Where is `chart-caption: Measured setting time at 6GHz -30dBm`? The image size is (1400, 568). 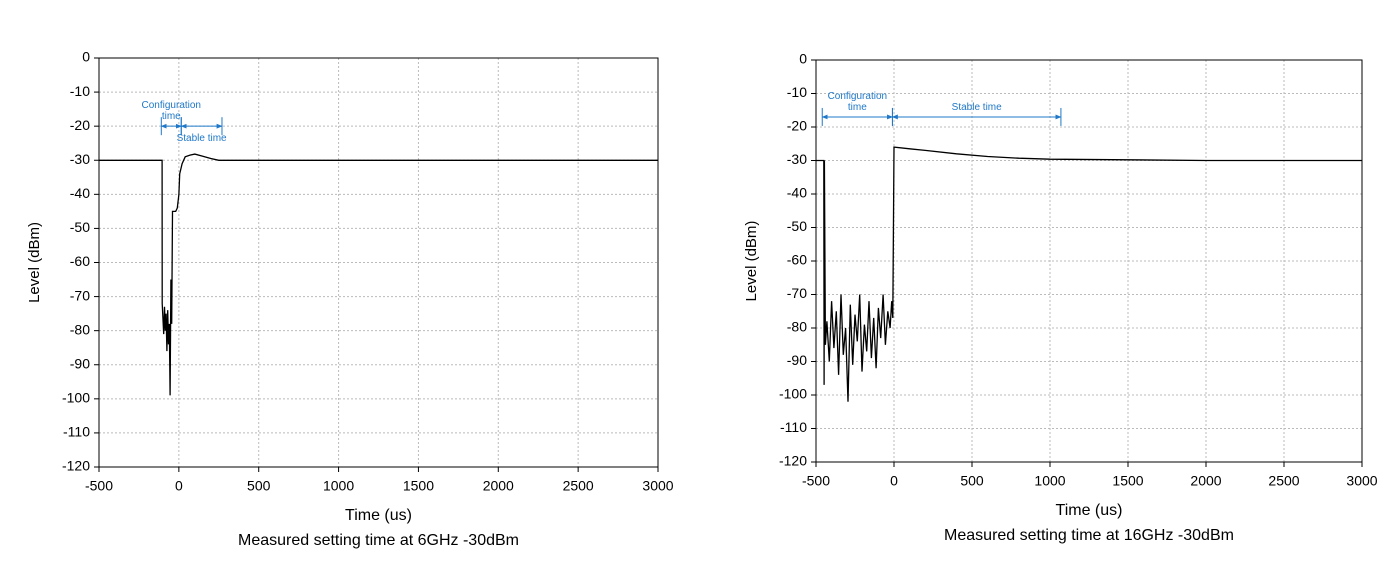
chart-caption: Measured setting time at 6GHz -30dBm is located at coordinates (378, 540).